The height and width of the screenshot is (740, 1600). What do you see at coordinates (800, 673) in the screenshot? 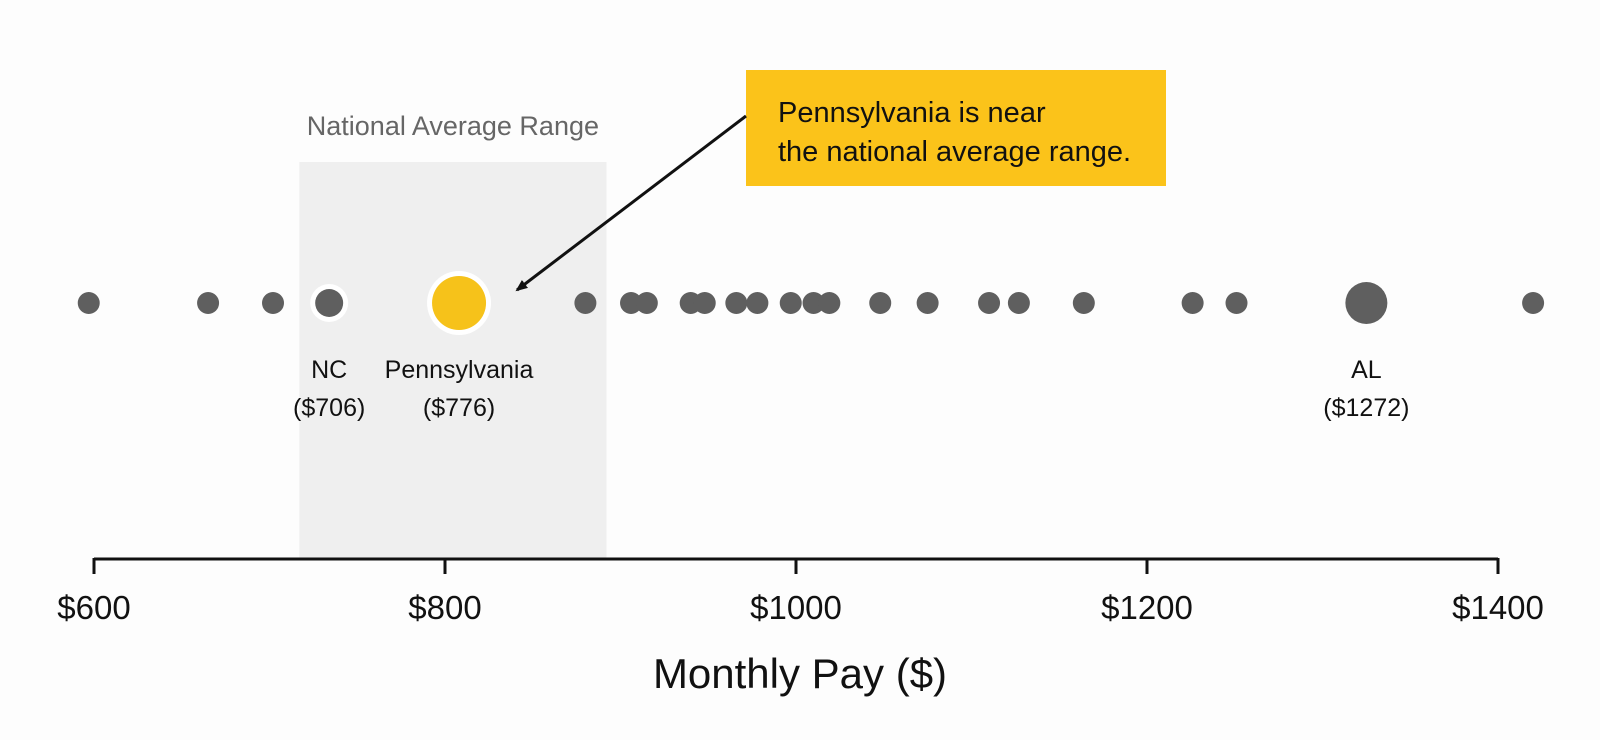
I see `x-axis-title: Monthly Pay ($)` at bounding box center [800, 673].